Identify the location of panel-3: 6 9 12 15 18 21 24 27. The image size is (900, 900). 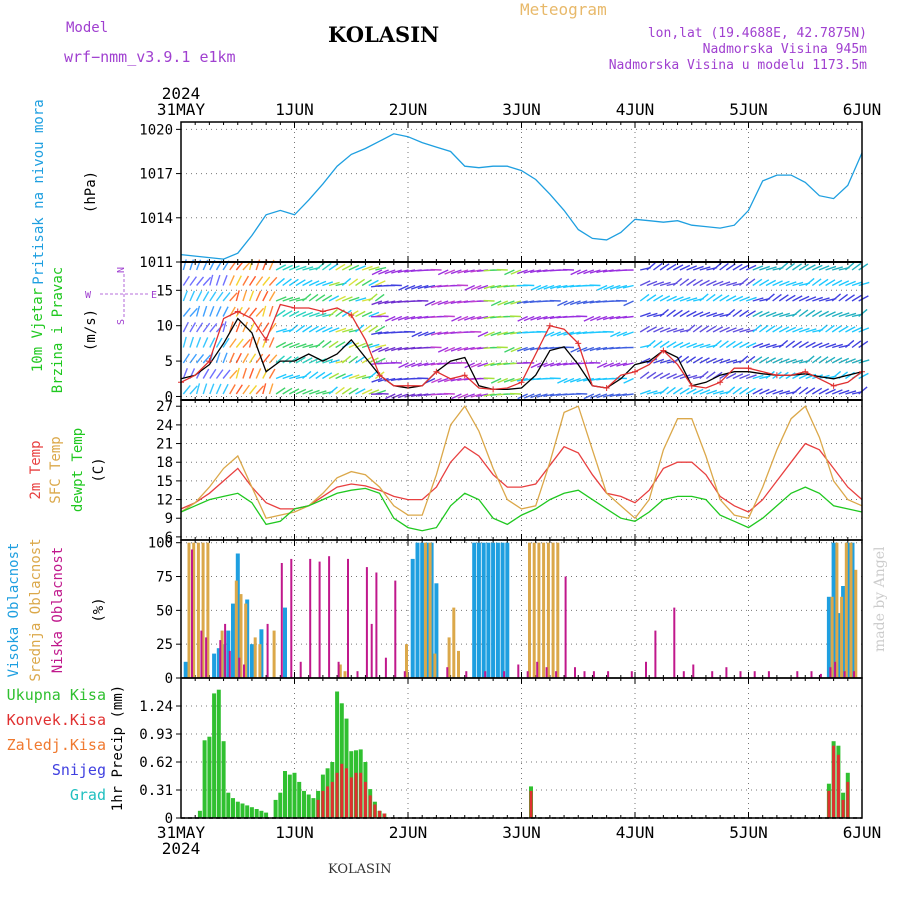
(509, 472).